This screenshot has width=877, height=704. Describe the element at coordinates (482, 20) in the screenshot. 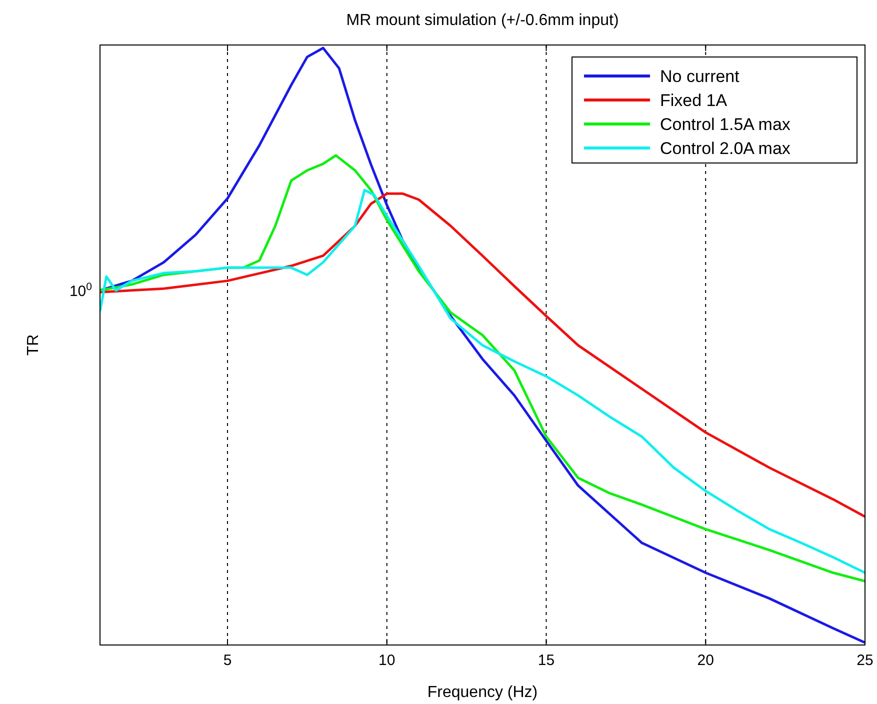

I see `chart-title: MR mount simulation (+/-0.6mm input)` at that location.